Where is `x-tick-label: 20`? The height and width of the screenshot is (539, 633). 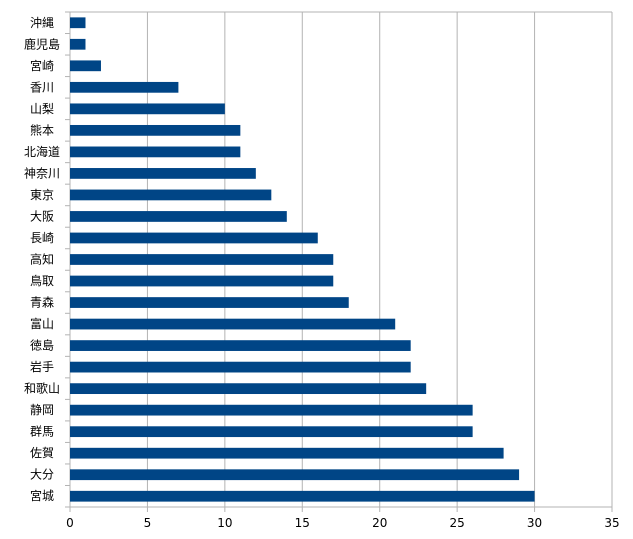
x-tick-label: 20 is located at coordinates (379, 523).